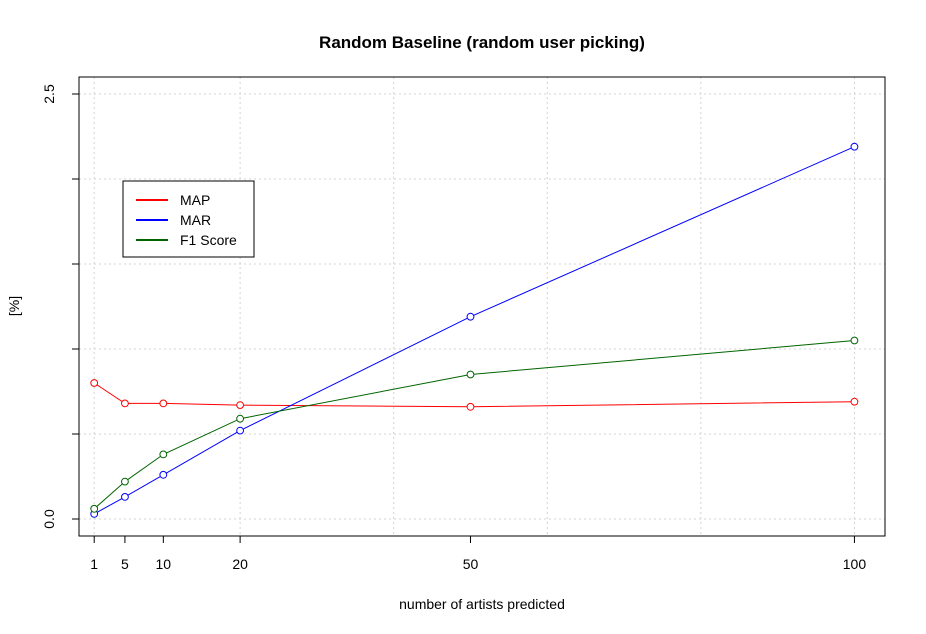 Image resolution: width=926 pixels, height=634 pixels. I want to click on x-tick-label: 20, so click(240, 564).